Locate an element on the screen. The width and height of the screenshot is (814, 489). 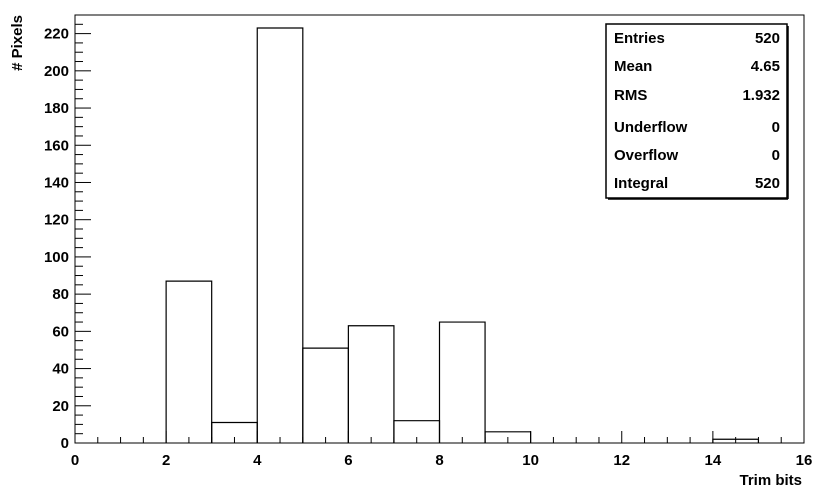
y-tick-label: 180 is located at coordinates (56, 108).